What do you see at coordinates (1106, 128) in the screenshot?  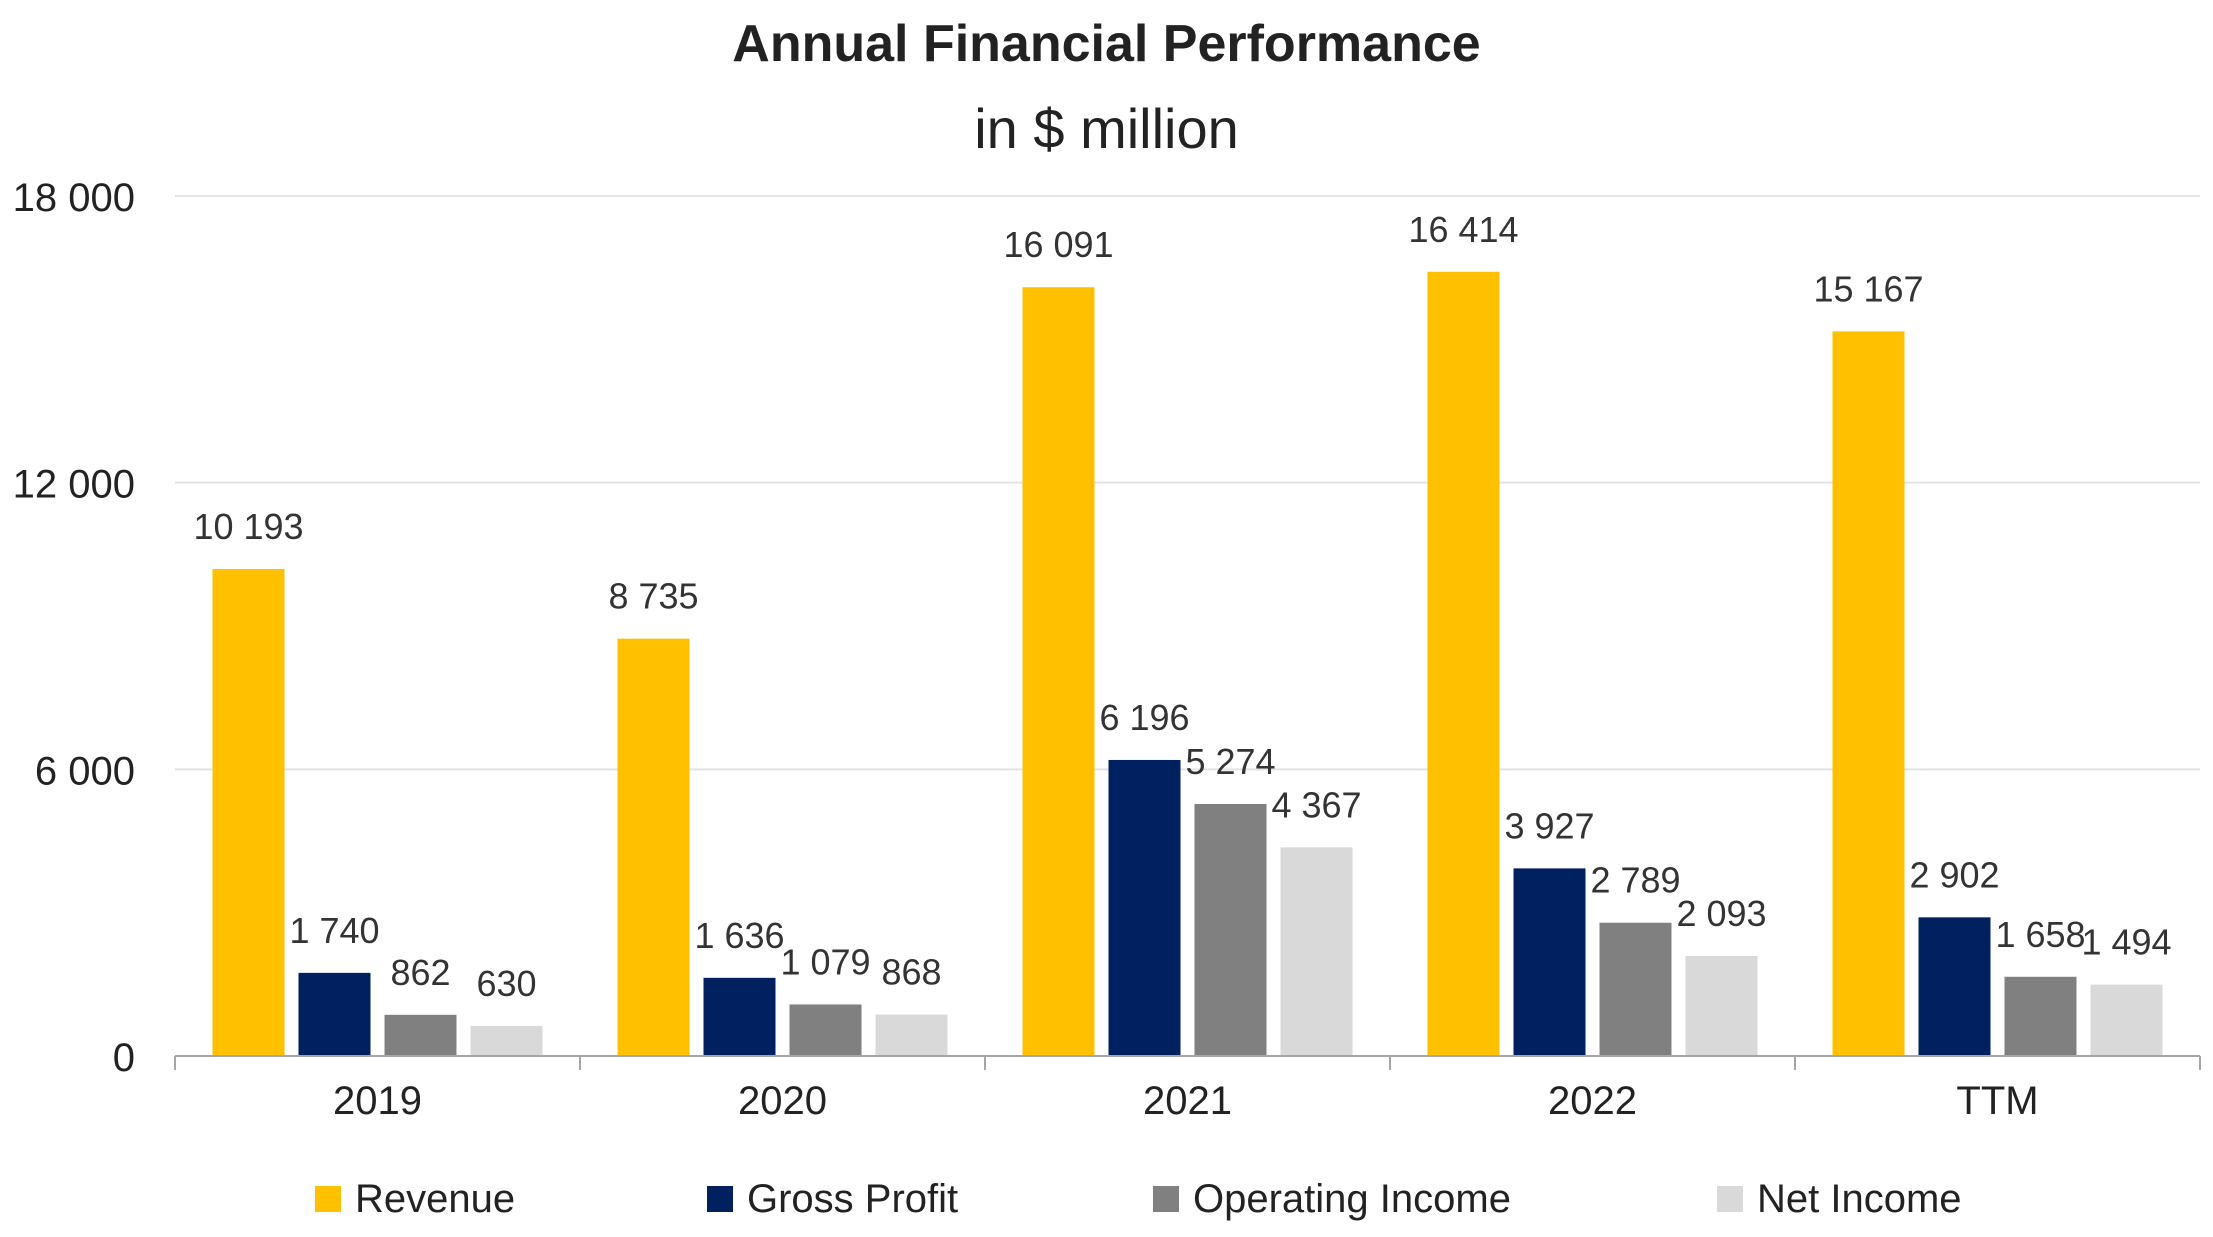 I see `chart-subtitle: in $ million` at bounding box center [1106, 128].